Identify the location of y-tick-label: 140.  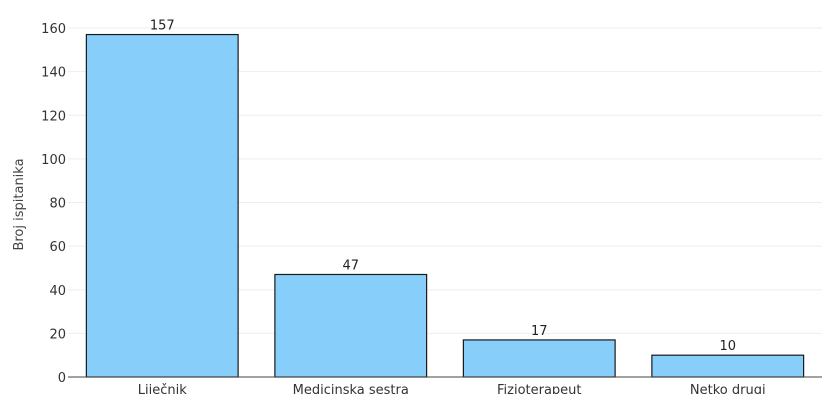
(53, 73).